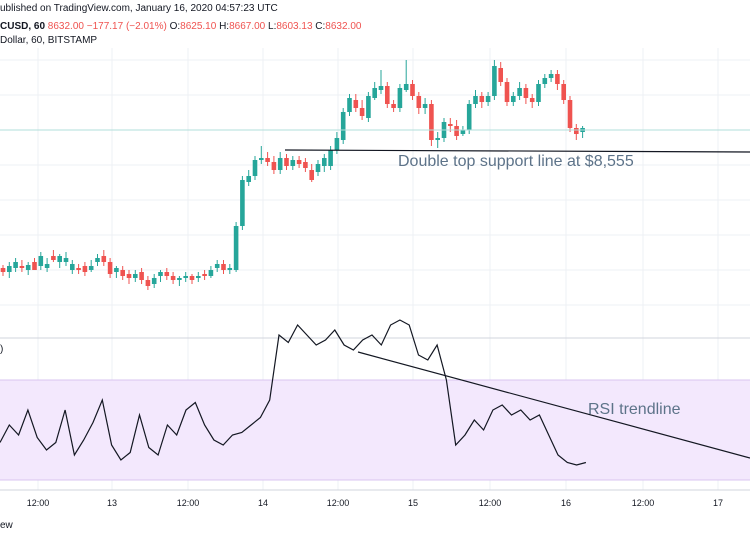 Image resolution: width=750 pixels, height=536 pixels. Describe the element at coordinates (343, 26) in the screenshot. I see `c-value: 8632.00` at that location.